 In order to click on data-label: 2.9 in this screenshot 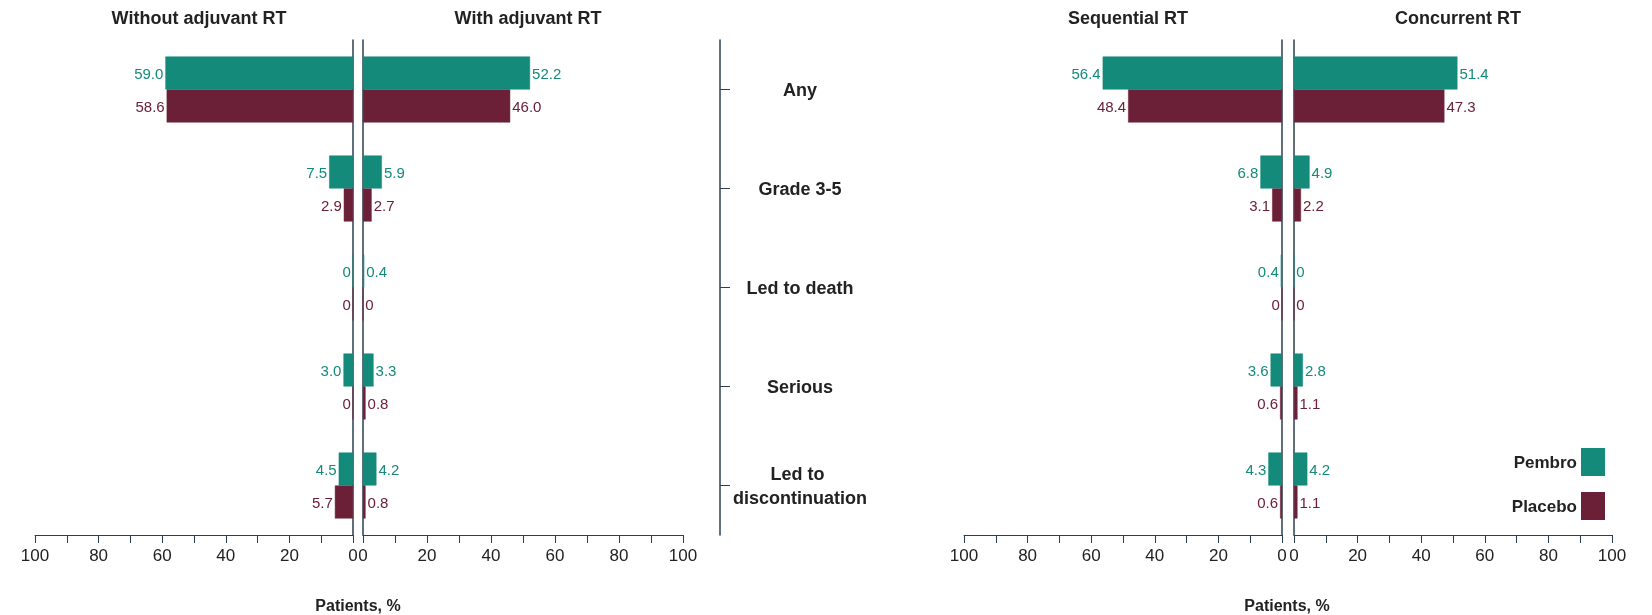, I will do `click(331, 205)`.